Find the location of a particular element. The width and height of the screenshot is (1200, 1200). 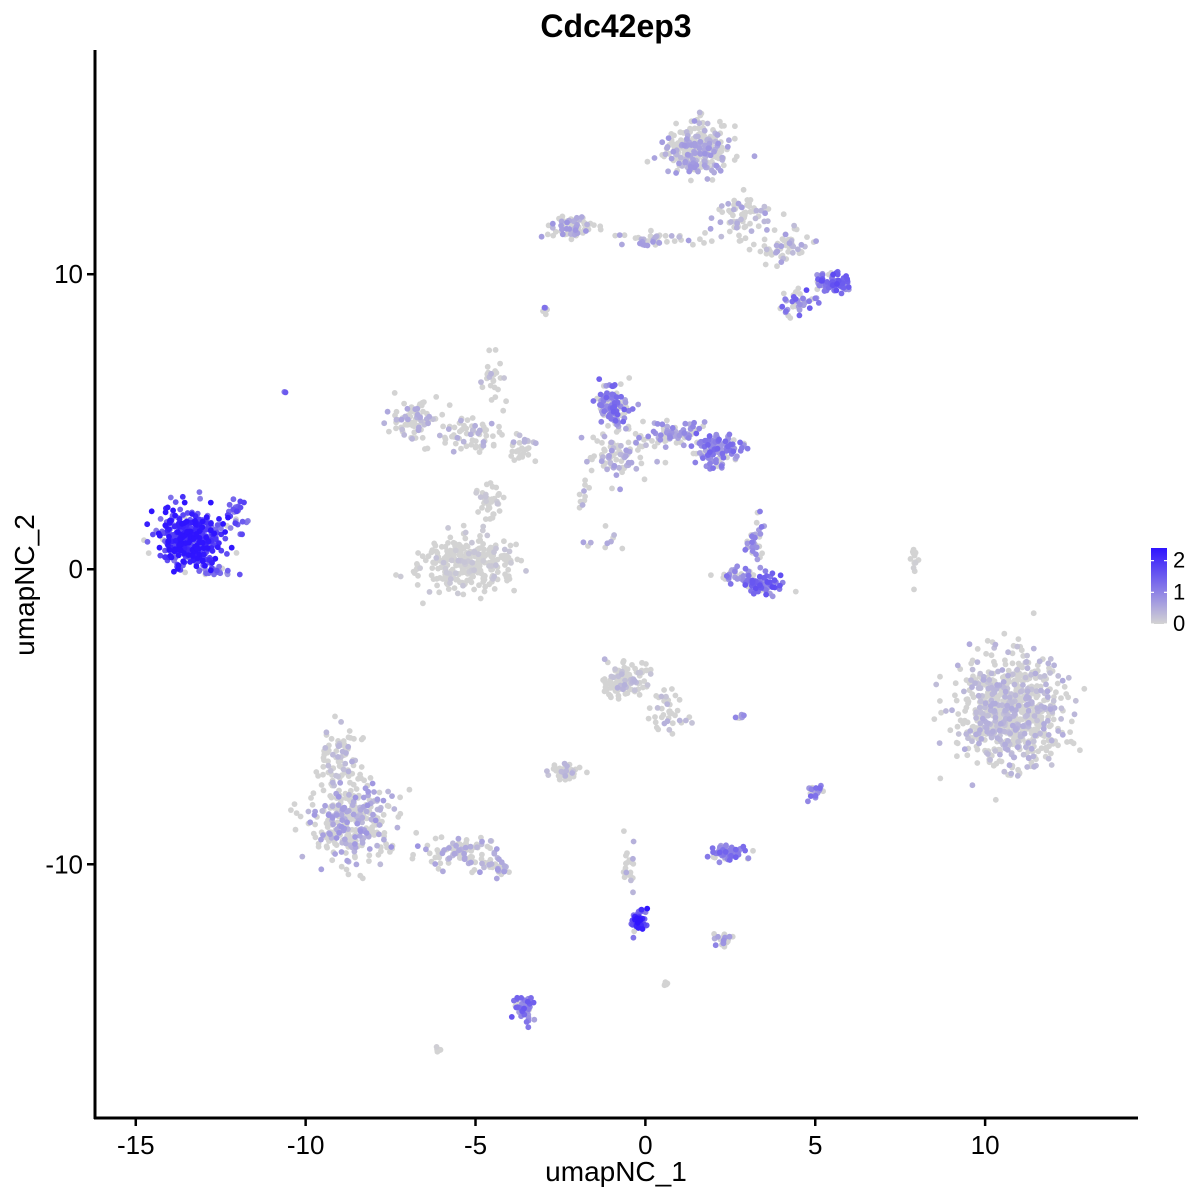

color-legend: 0 1 2 is located at coordinates (1168, 592).